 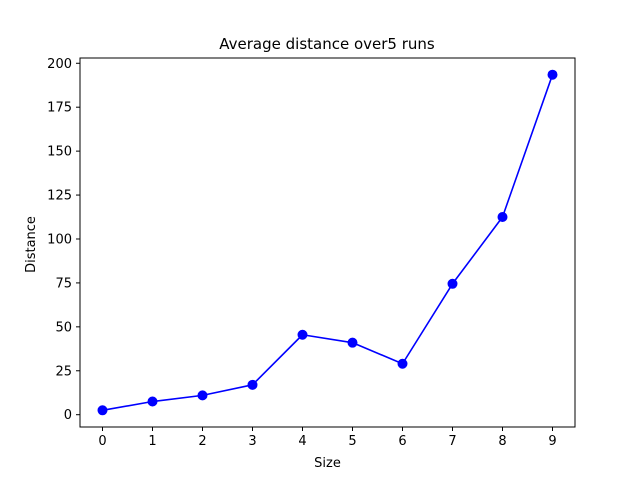 I want to click on x-tick-label: 0, so click(x=102, y=441).